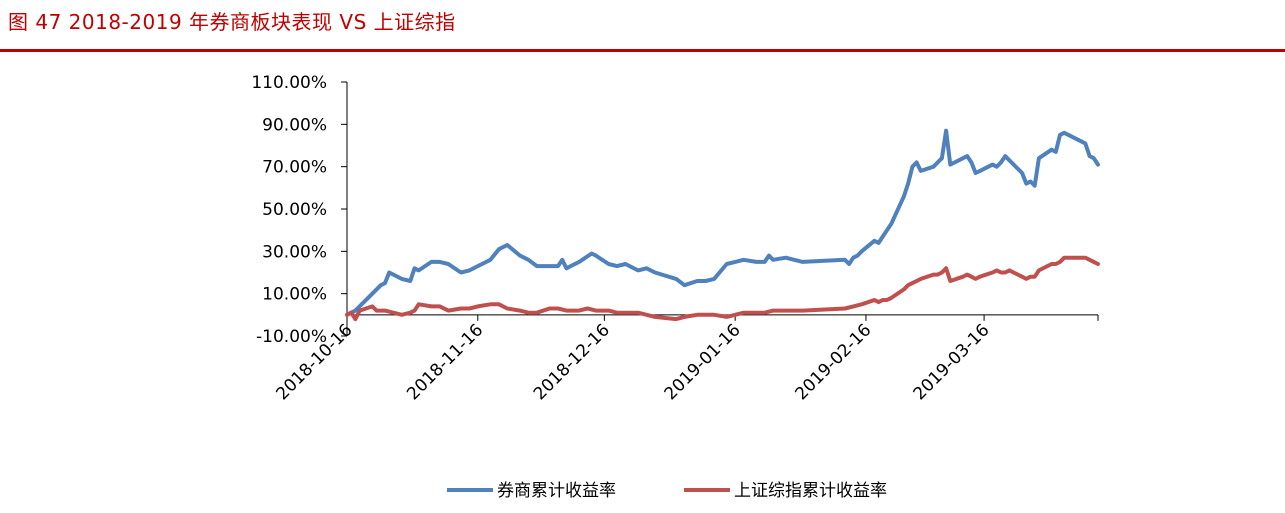 The height and width of the screenshot is (513, 1285). Describe the element at coordinates (294, 295) in the screenshot. I see `y-tick-label: 10.00%` at that location.